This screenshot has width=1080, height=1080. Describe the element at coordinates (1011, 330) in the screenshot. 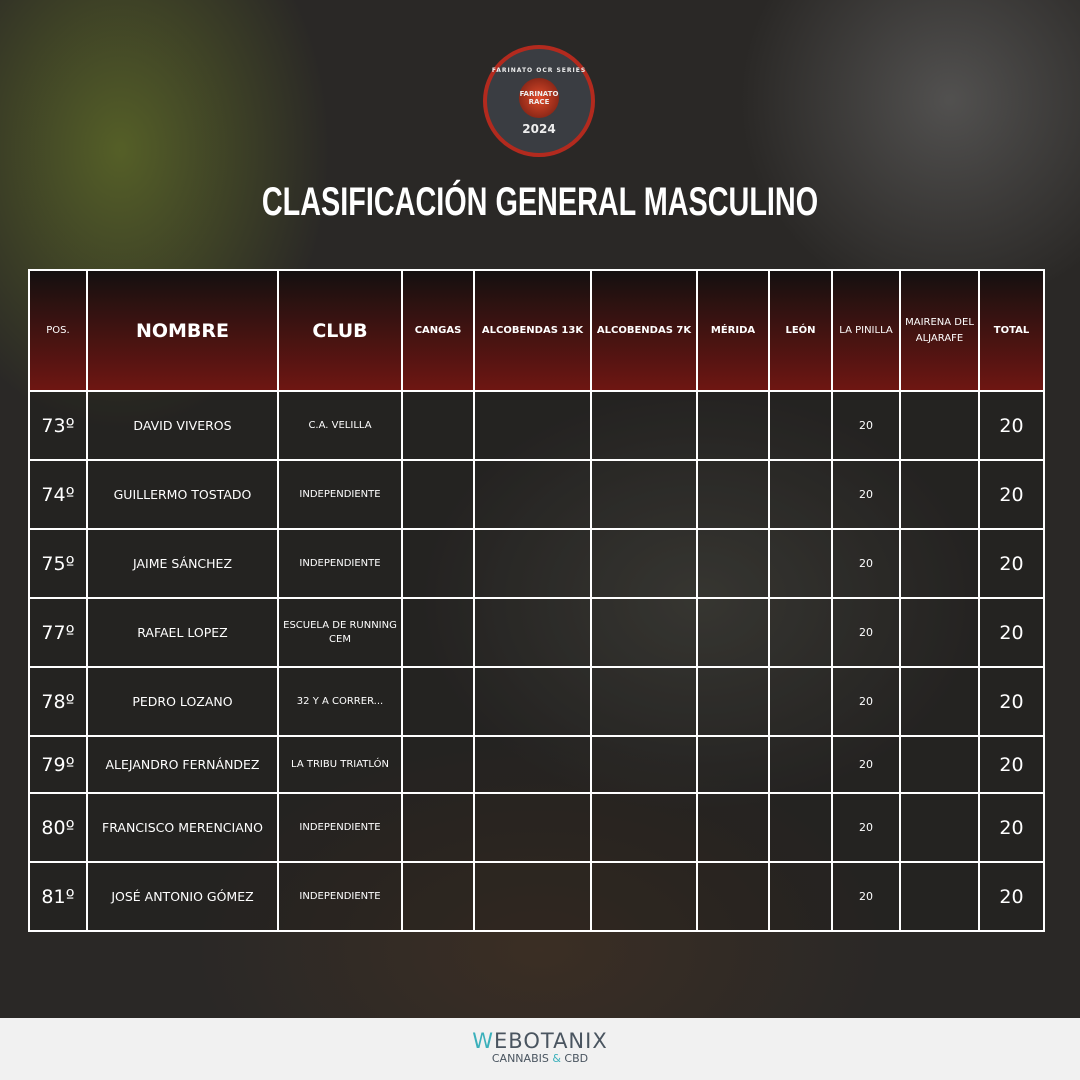

I see `column-header: TOTAL` at that location.